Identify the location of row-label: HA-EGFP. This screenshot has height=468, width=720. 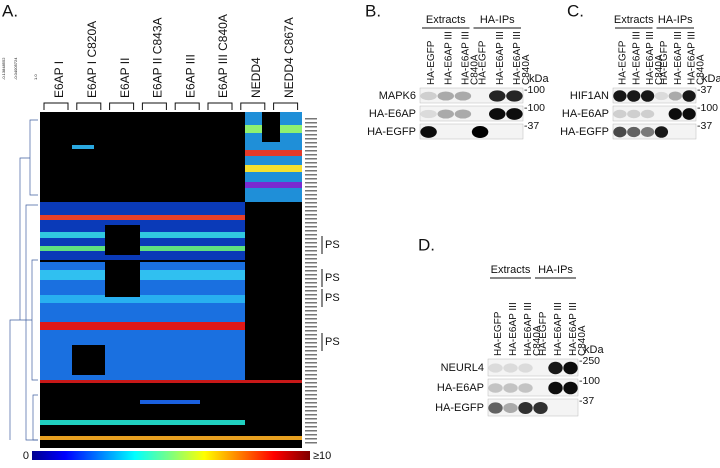
(584, 132).